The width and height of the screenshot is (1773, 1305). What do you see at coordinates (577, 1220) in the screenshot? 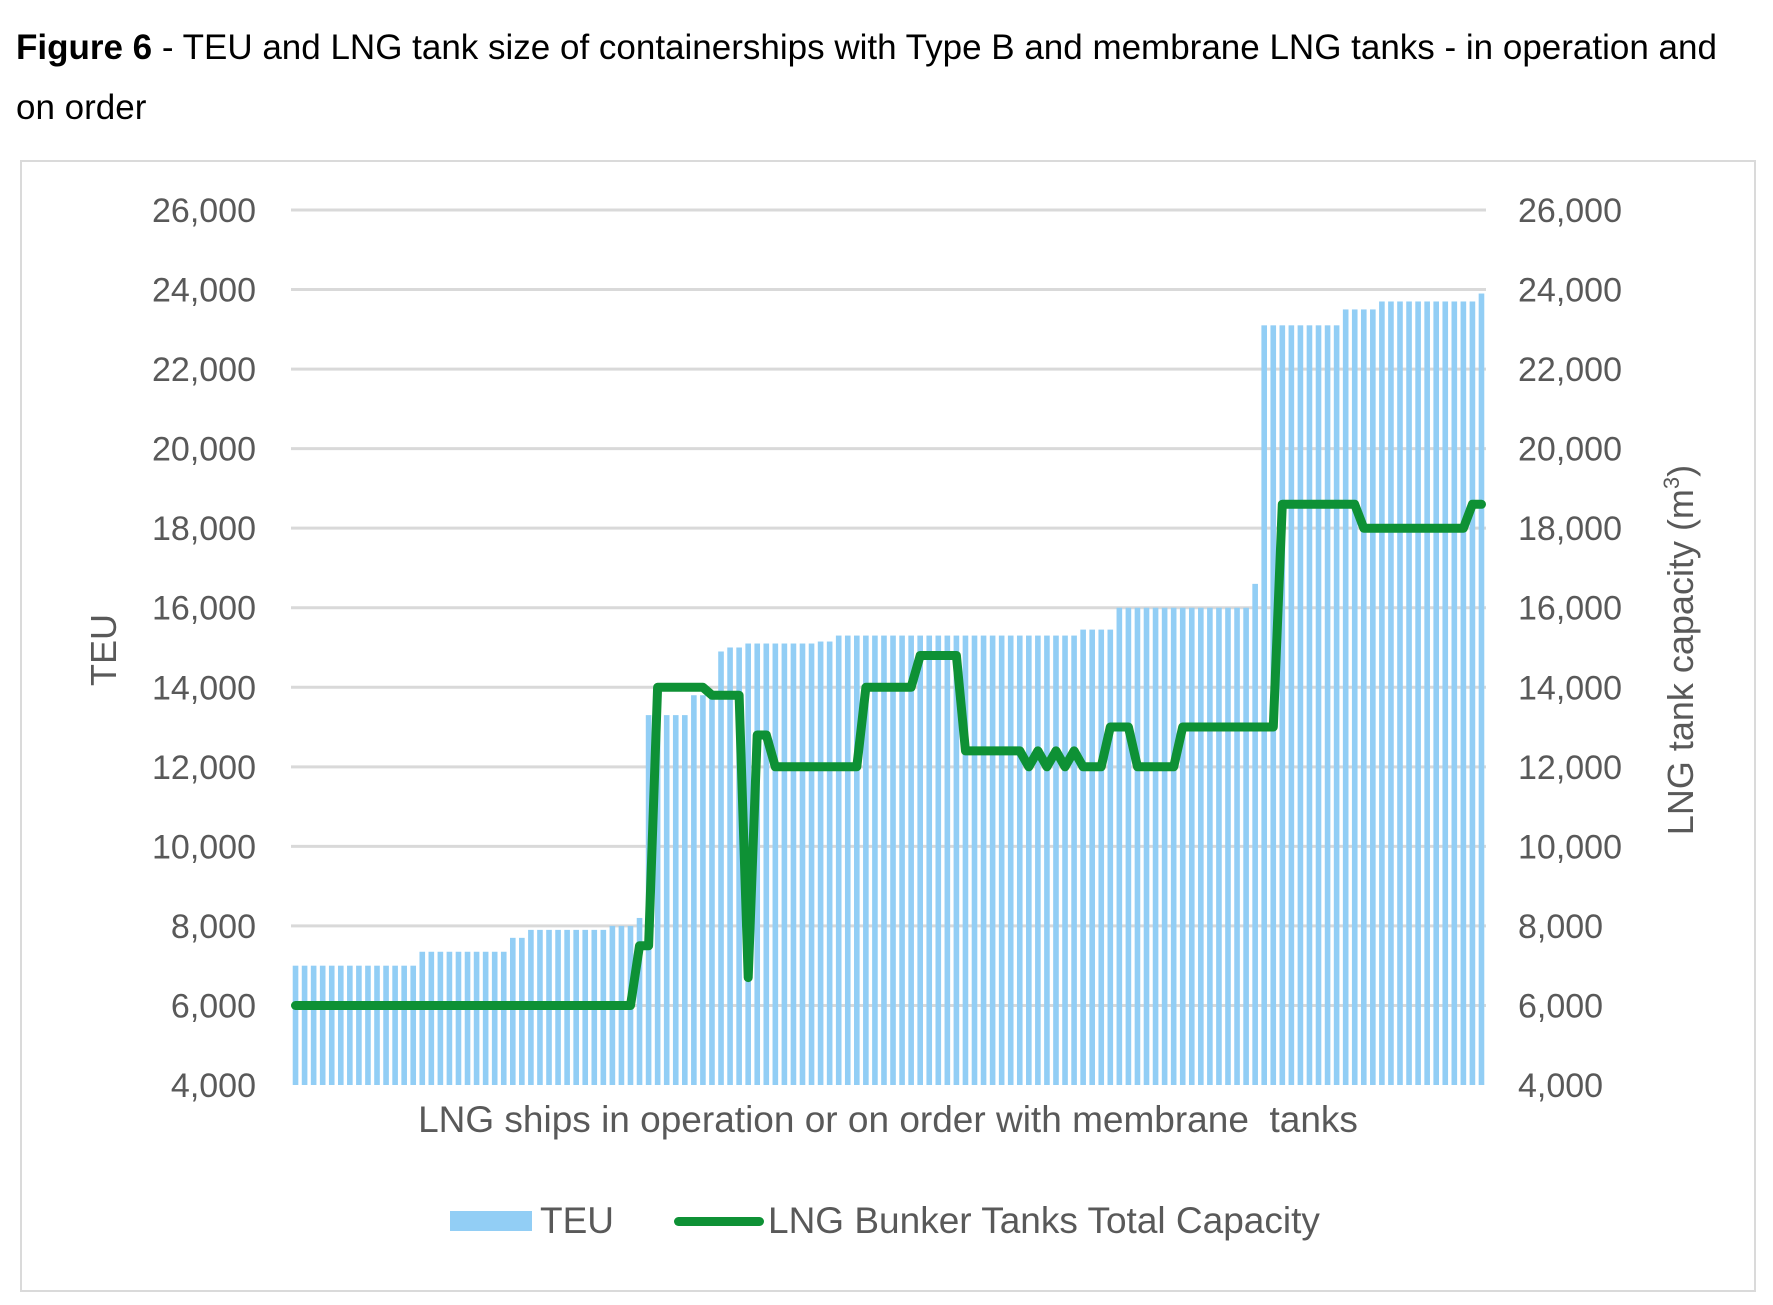
I see `teu-legend-label: TEU` at bounding box center [577, 1220].